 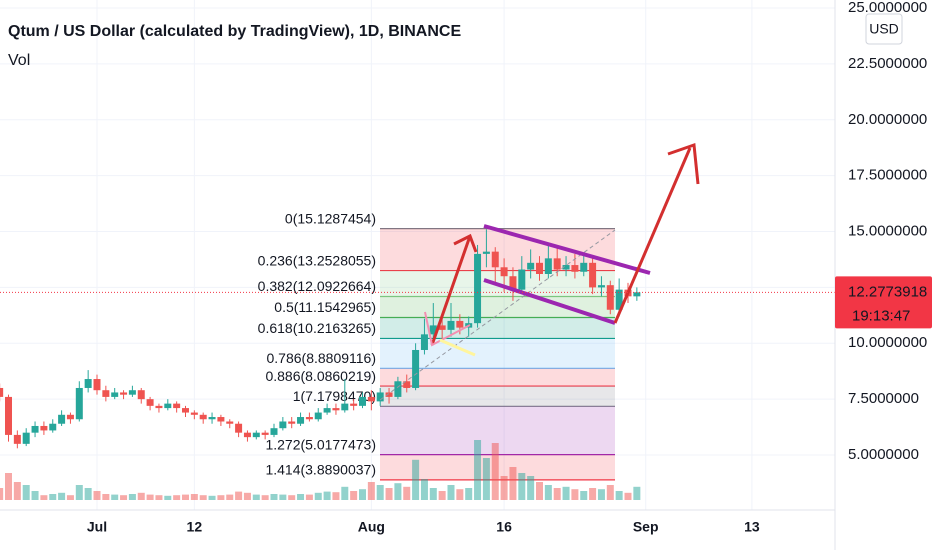 What do you see at coordinates (567, 249) in the screenshot?
I see `channel-top` at bounding box center [567, 249].